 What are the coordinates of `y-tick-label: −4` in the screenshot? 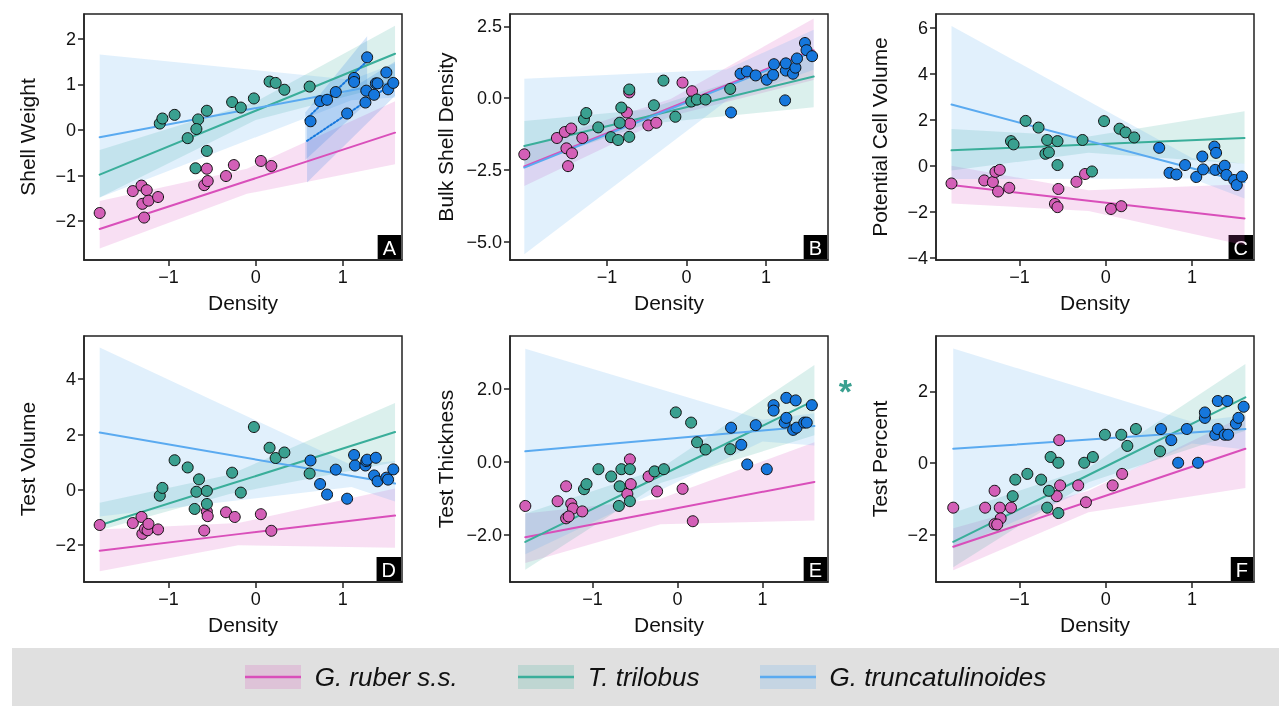 It's located at (917, 257).